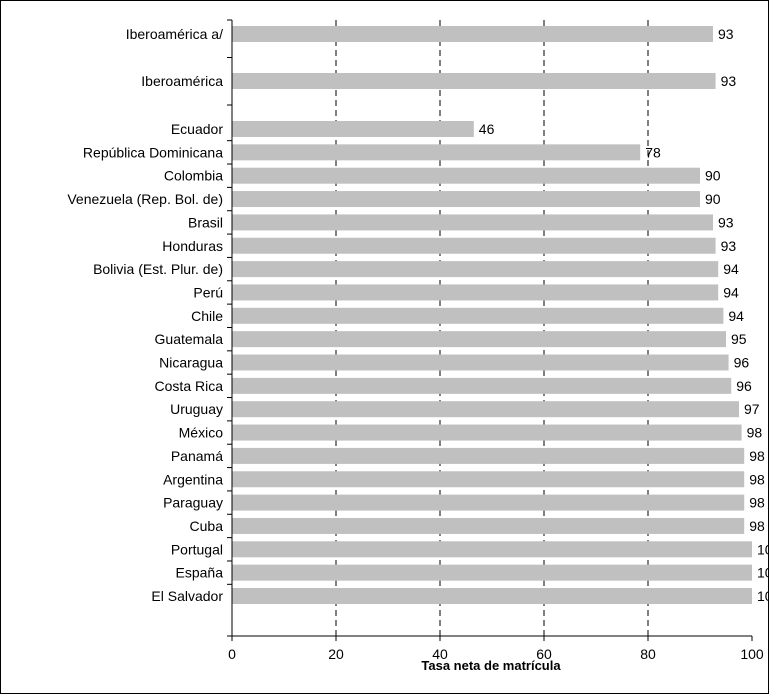 The height and width of the screenshot is (694, 769). What do you see at coordinates (336, 654) in the screenshot?
I see `x-tick-label: 20` at bounding box center [336, 654].